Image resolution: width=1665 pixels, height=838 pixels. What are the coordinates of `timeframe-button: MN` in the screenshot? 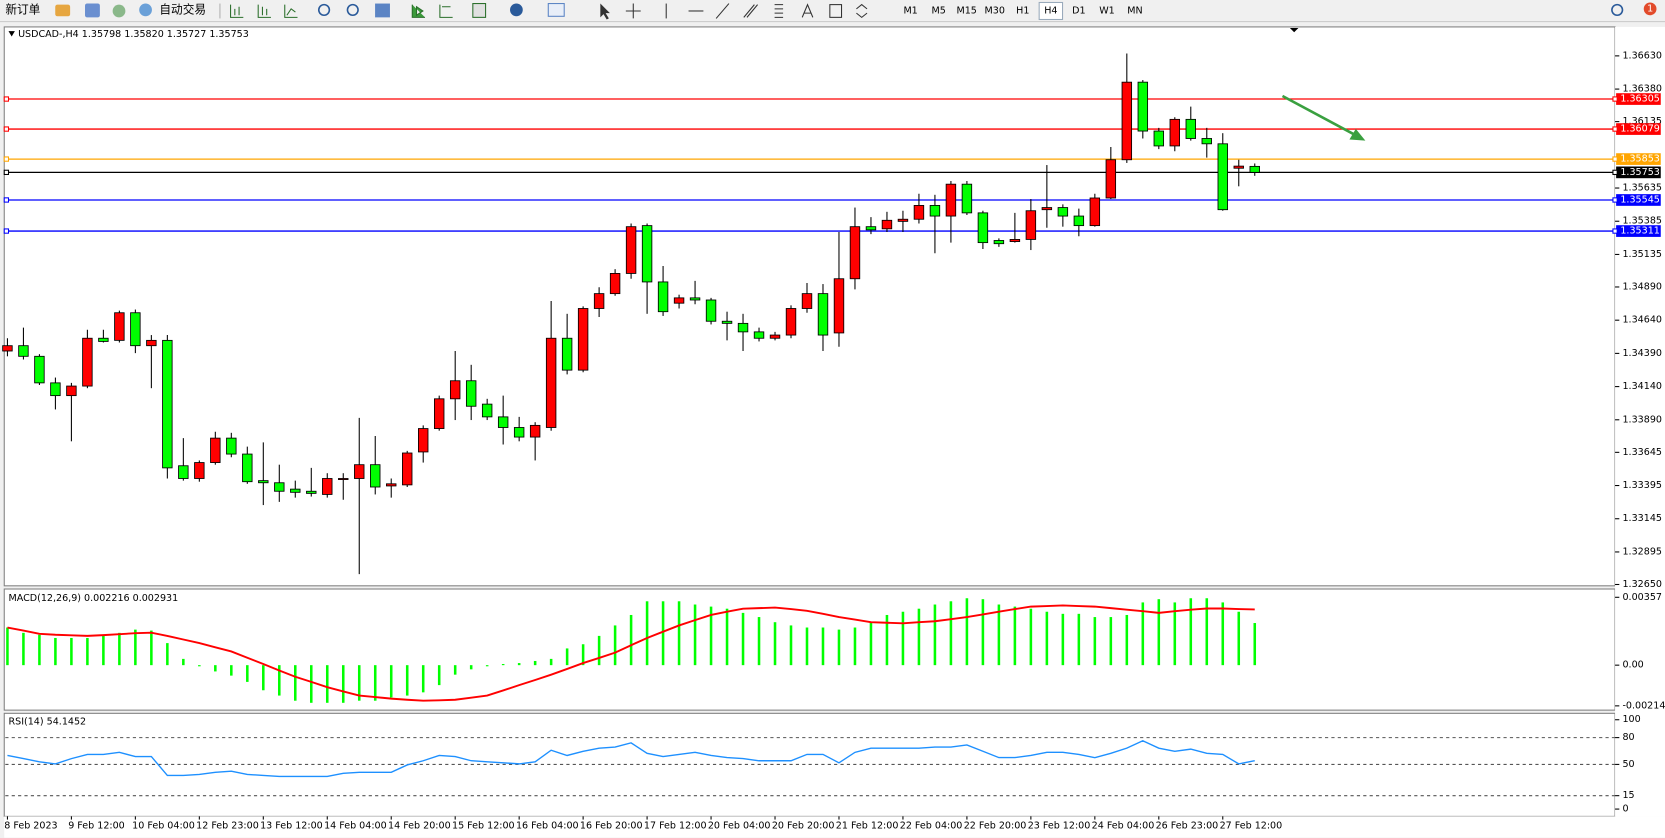 It's located at (1134, 10).